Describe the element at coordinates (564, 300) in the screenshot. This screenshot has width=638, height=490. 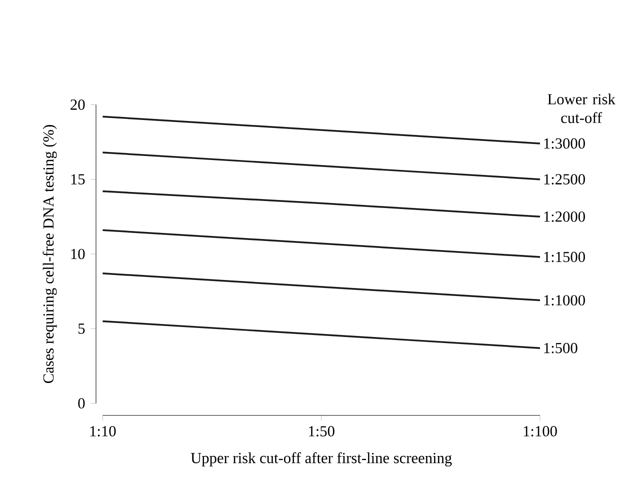
I see `series-label: 1:1000` at that location.